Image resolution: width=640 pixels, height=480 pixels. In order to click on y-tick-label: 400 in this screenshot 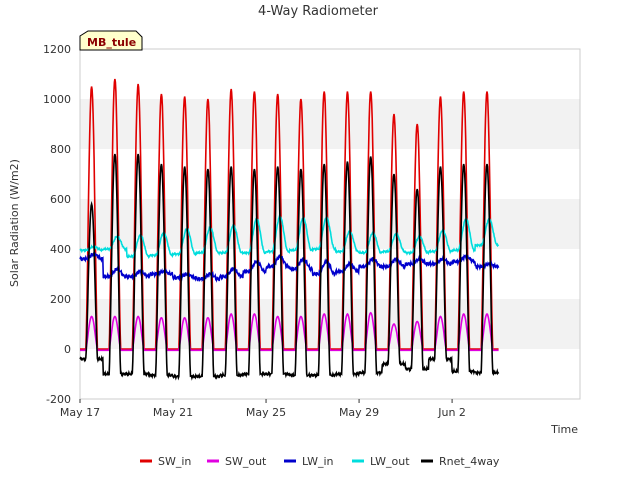, I will do `click(60, 249)`.